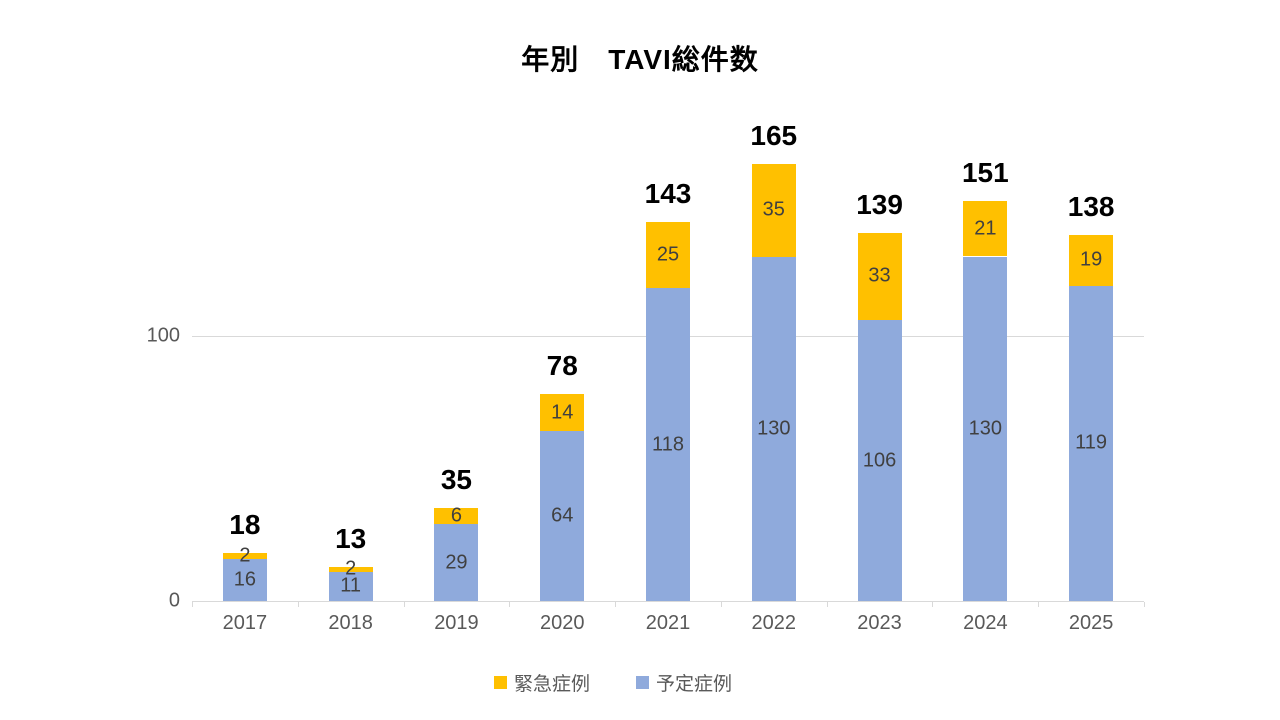 The width and height of the screenshot is (1280, 720). I want to click on bar-2020-planned-segment, so click(562, 516).